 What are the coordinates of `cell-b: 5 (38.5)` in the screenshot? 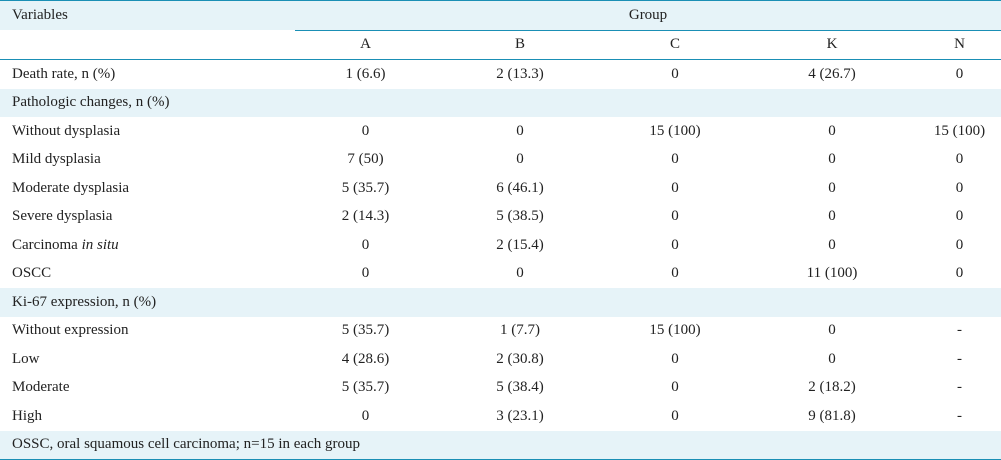 It's located at (520, 216).